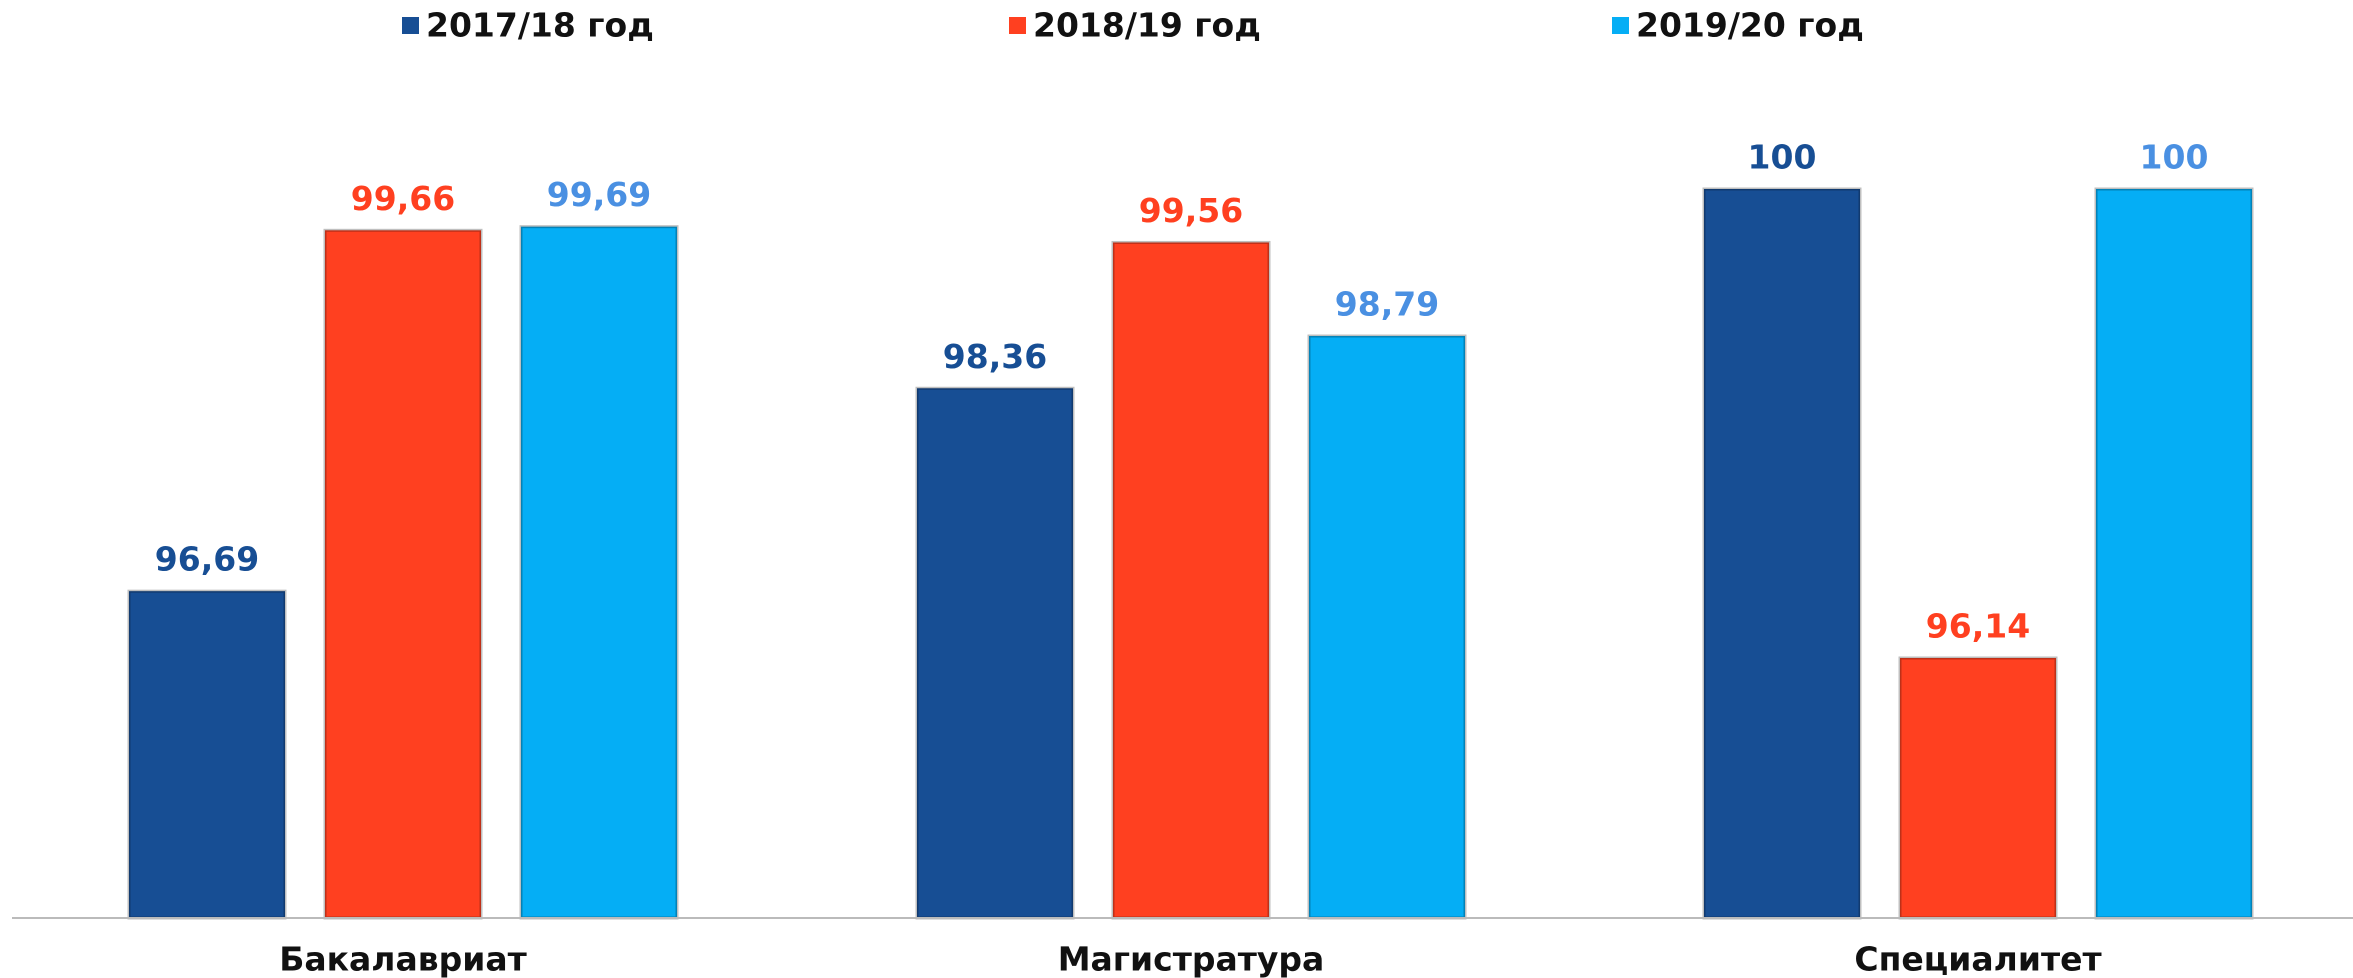  Describe the element at coordinates (599, 194) in the screenshot. I see `data-label: 99,69` at that location.